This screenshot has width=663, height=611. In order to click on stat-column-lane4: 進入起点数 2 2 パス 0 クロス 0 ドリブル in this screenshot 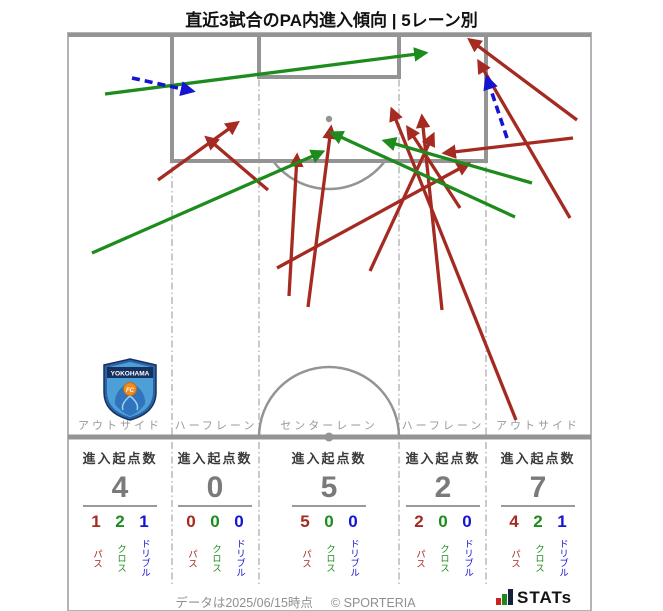, I will do `click(443, 515)`.